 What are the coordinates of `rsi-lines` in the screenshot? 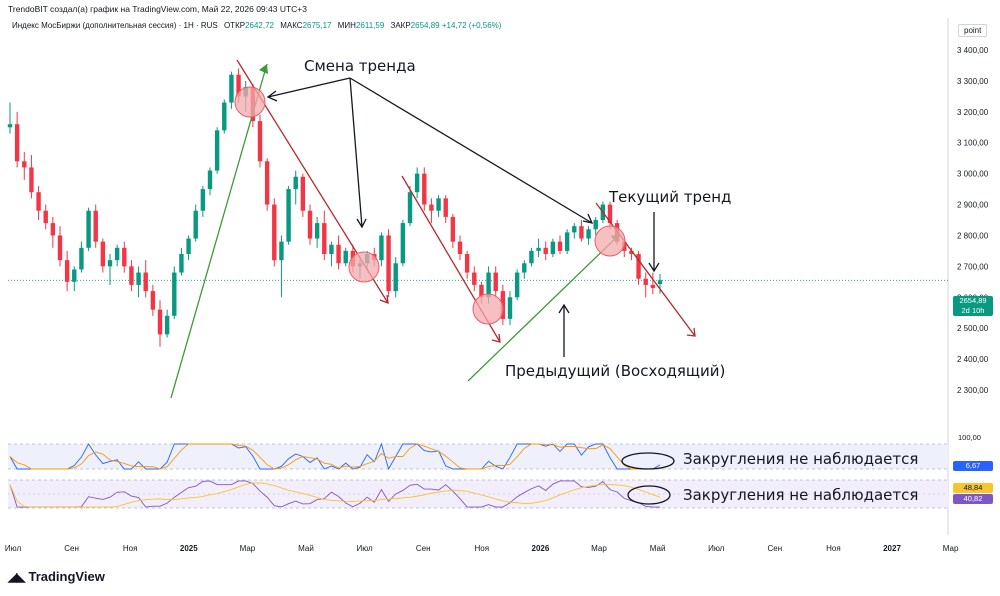 It's located at (335, 494).